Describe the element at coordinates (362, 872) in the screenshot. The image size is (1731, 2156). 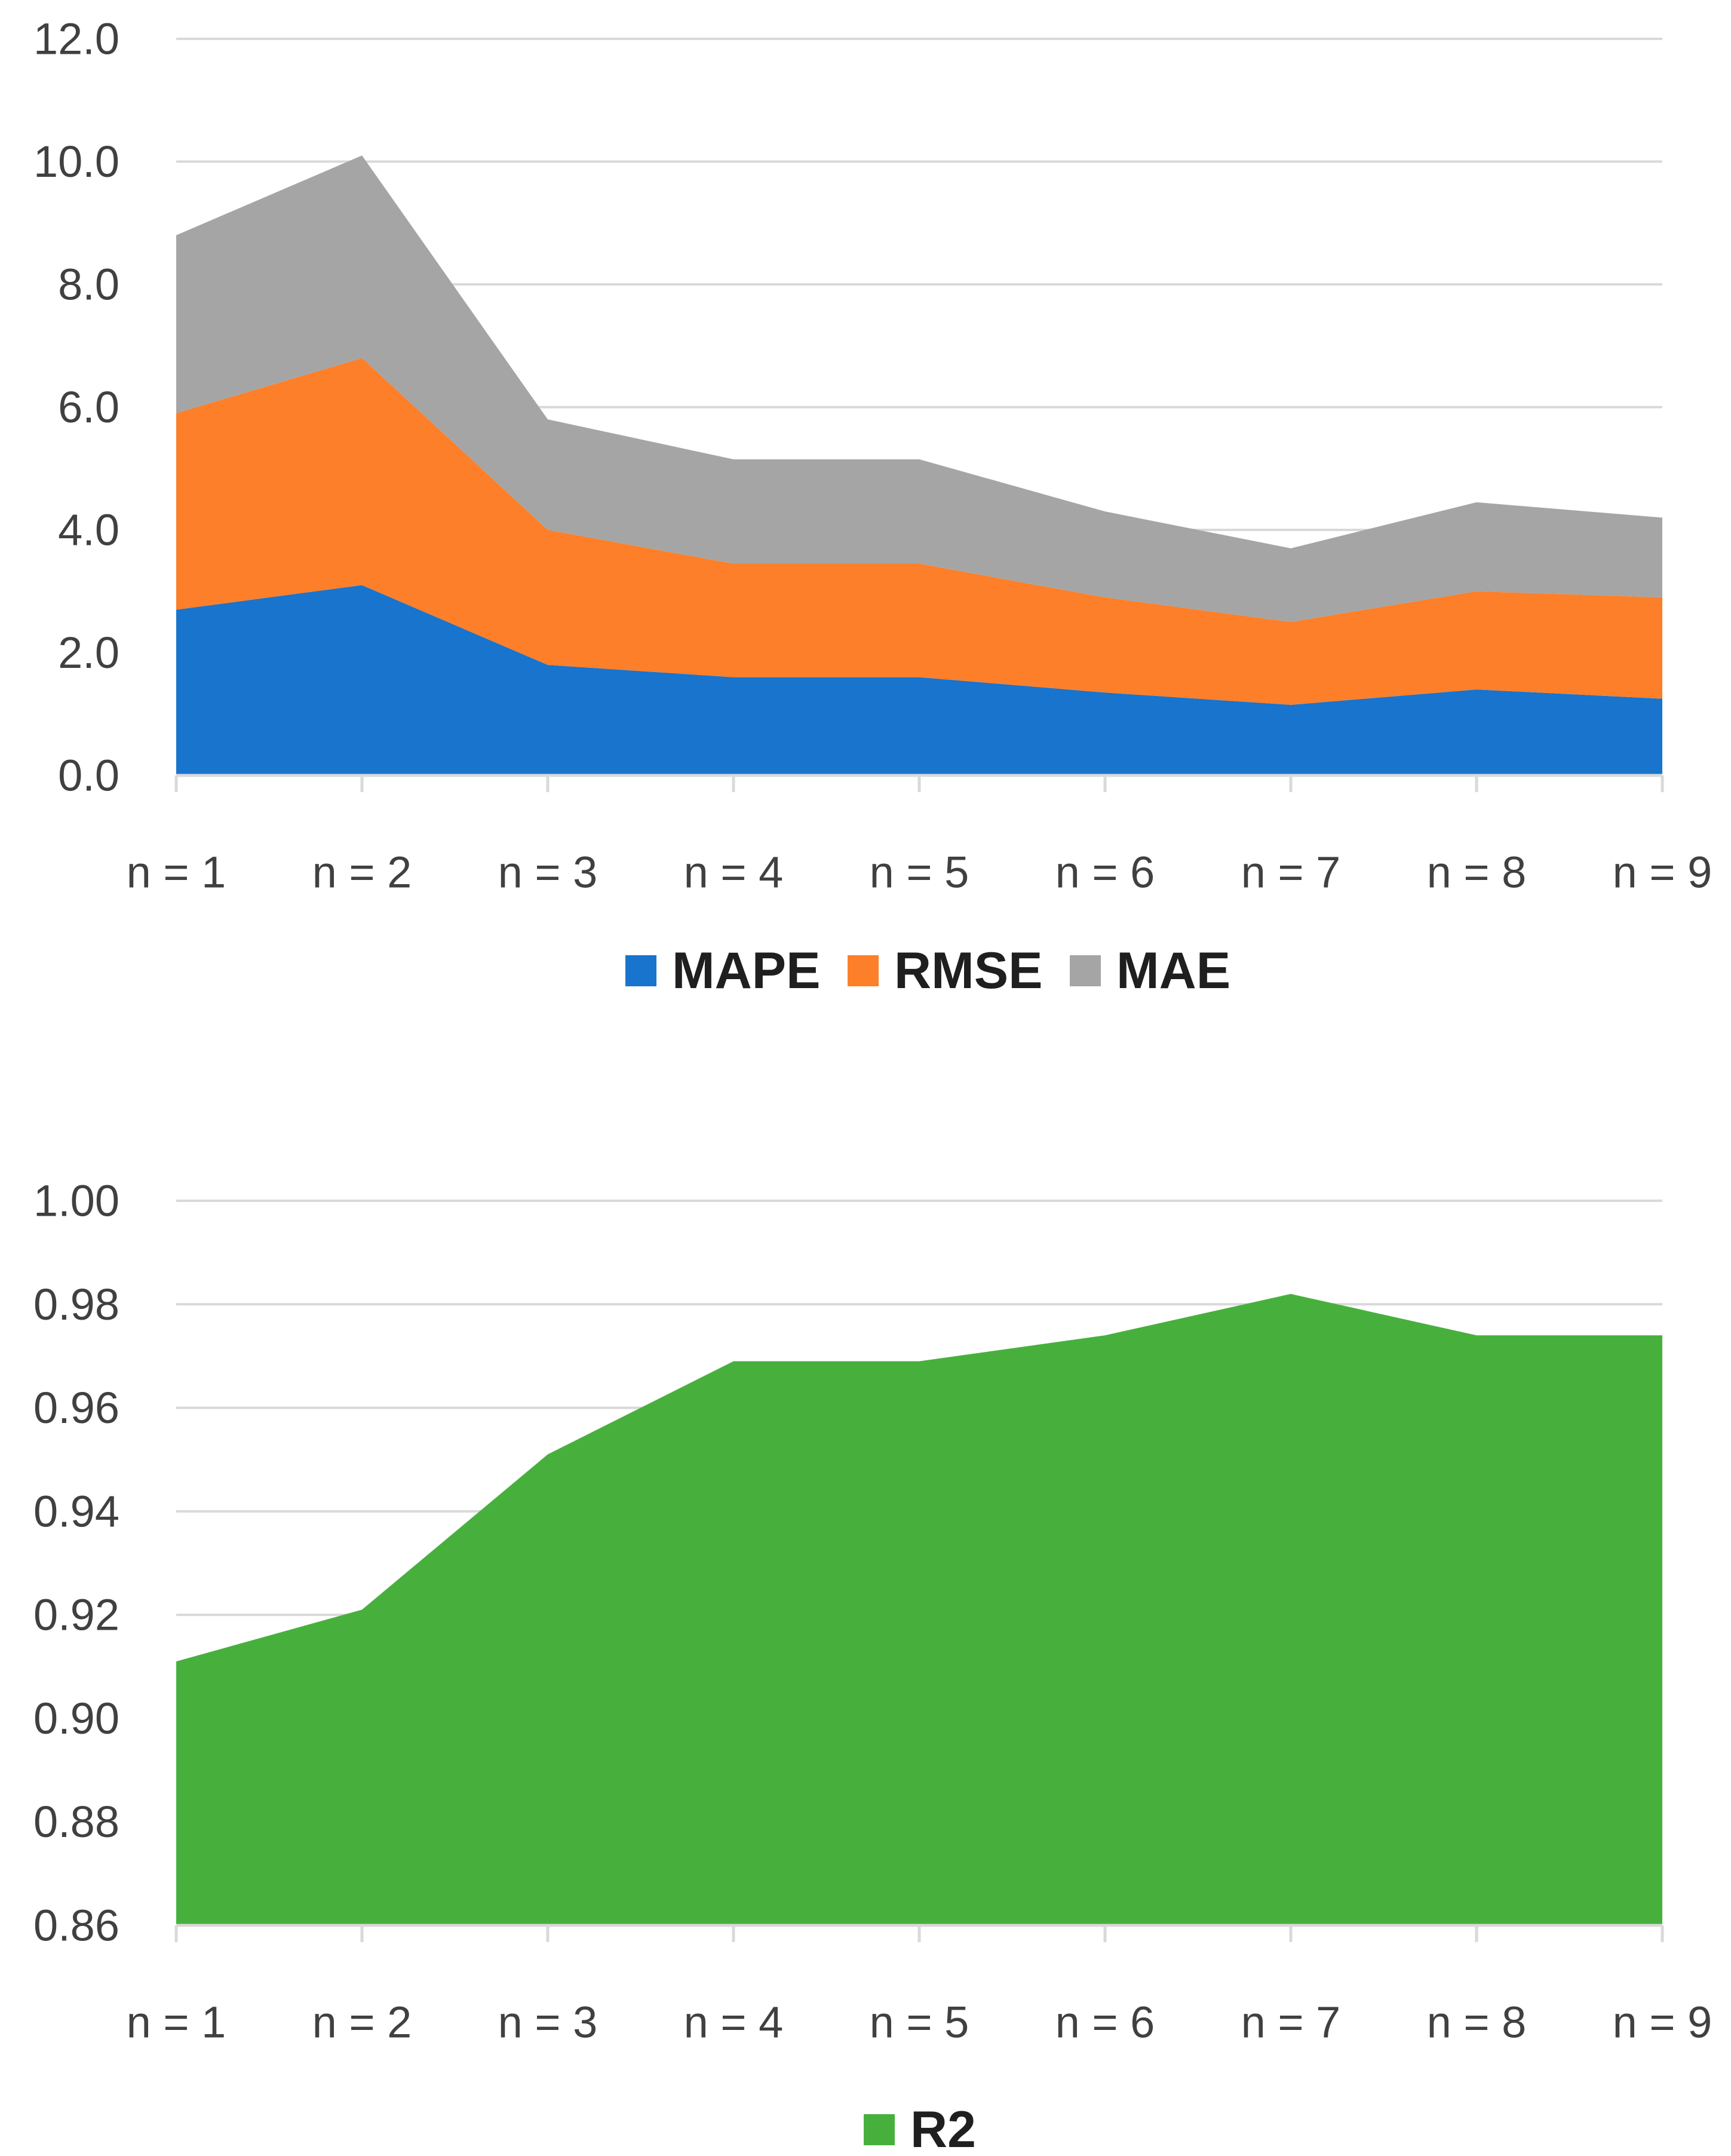
I see `c1-x-tick-label: n = 2` at that location.